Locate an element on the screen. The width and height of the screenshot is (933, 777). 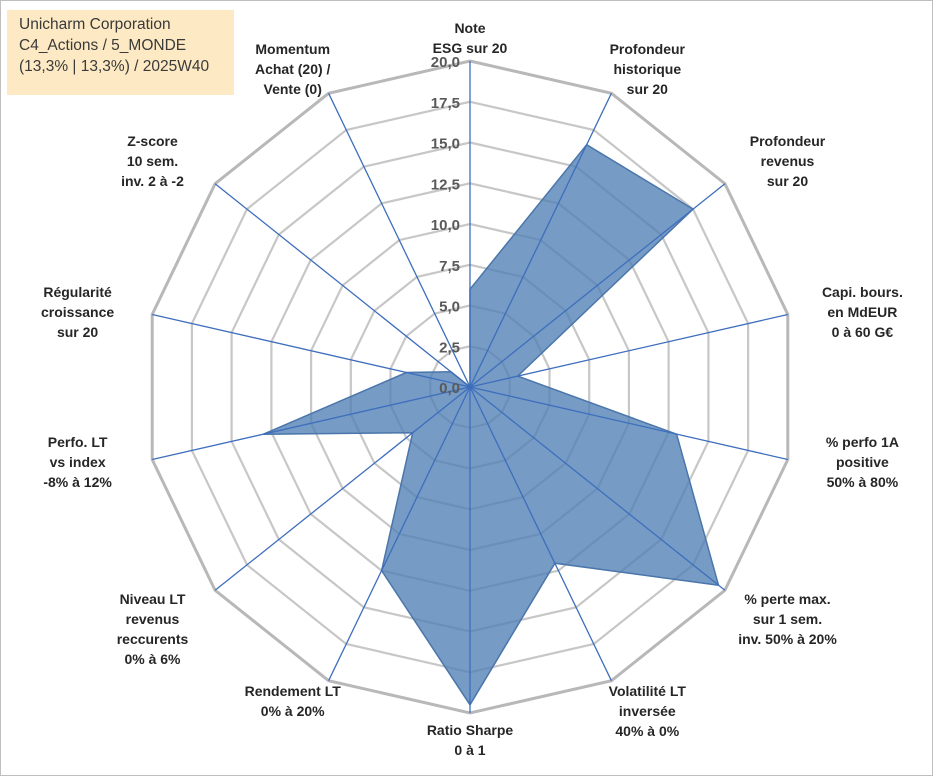
axis-label-5: % perte max. sur 1 sem. inv. 50% à 20% is located at coordinates (787, 619).